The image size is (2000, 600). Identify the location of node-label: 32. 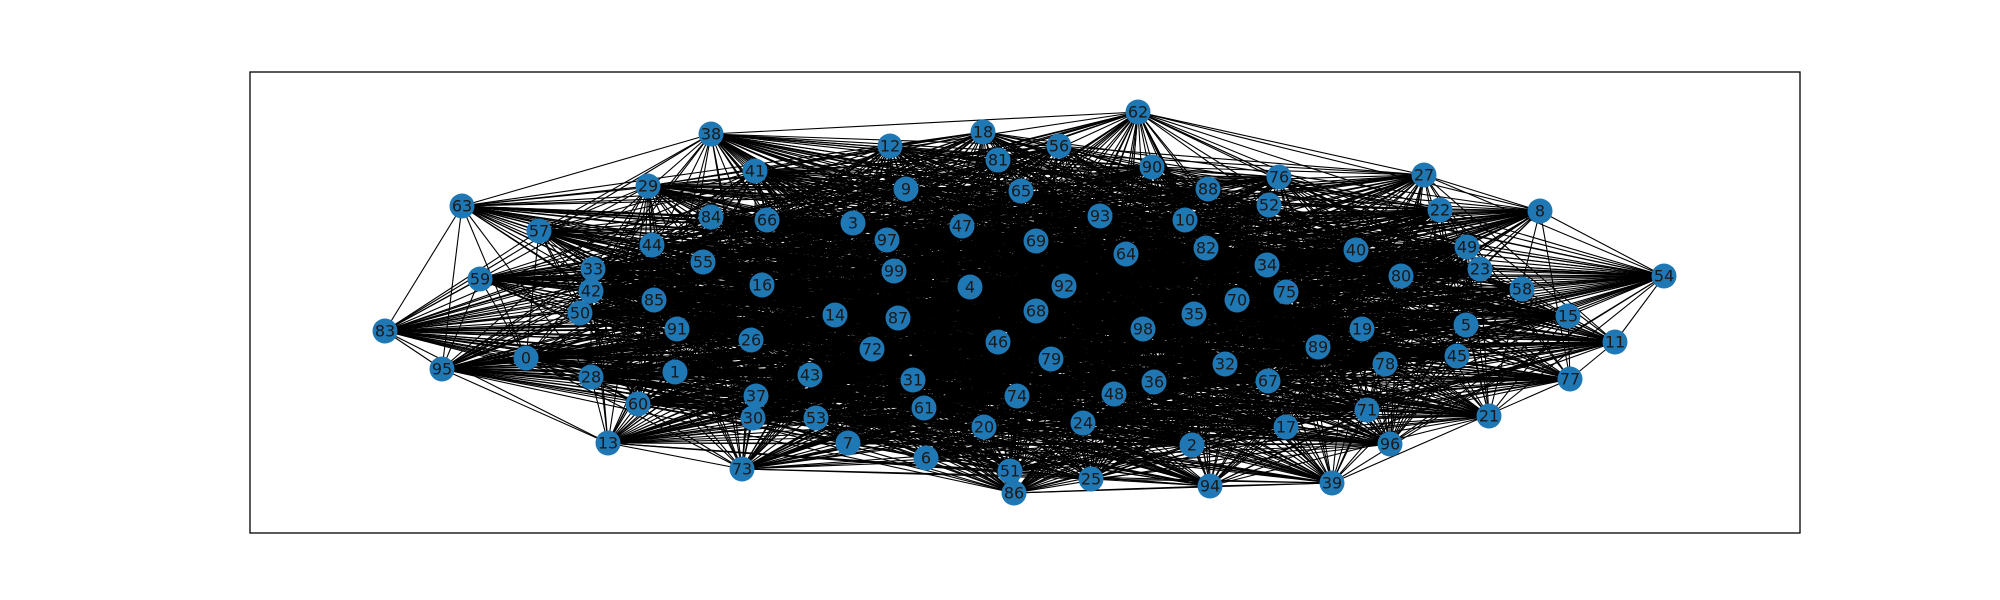
(1225, 364).